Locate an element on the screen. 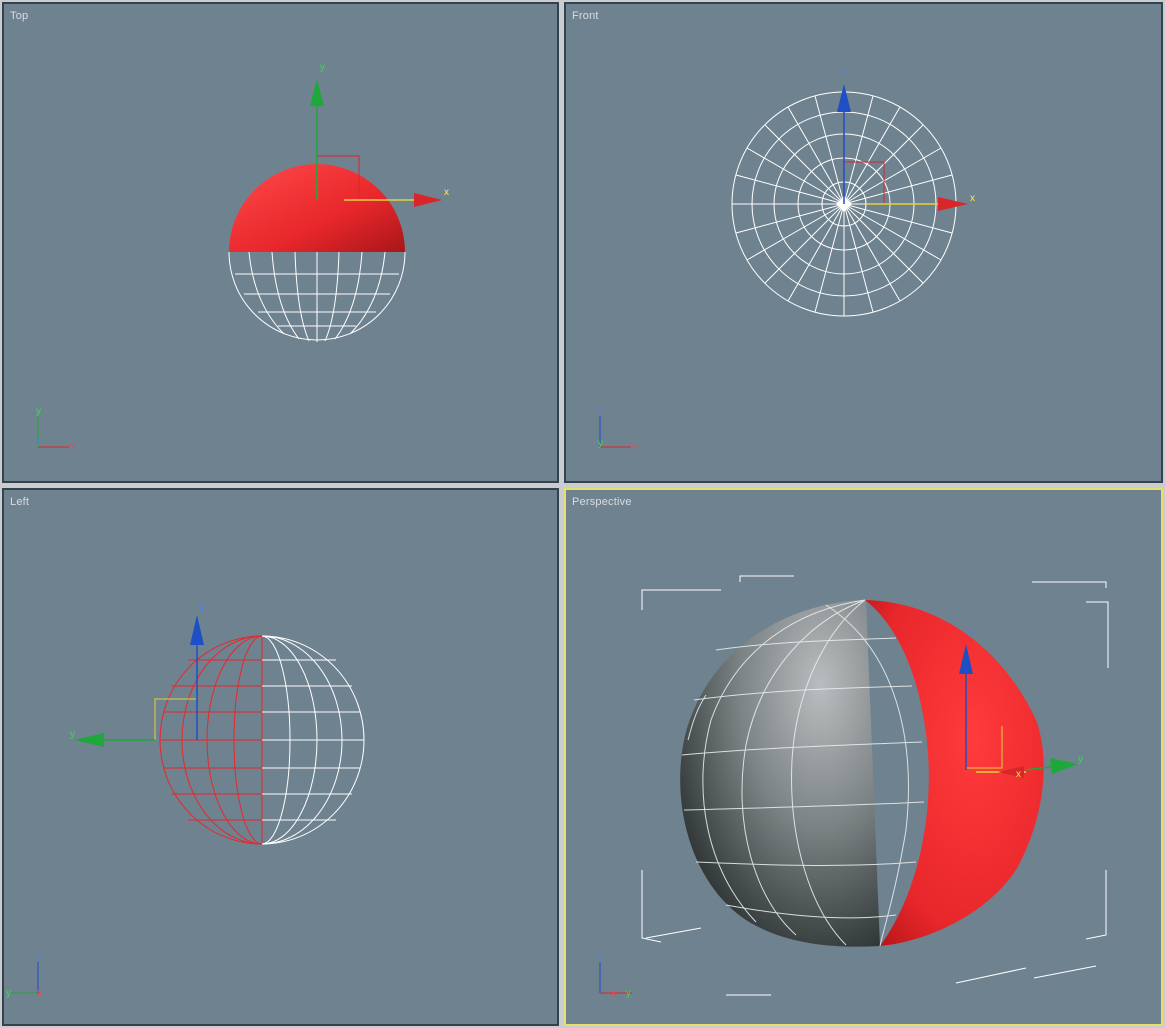 The width and height of the screenshot is (1165, 1028). left-scene: z y z y x is located at coordinates (185, 800).